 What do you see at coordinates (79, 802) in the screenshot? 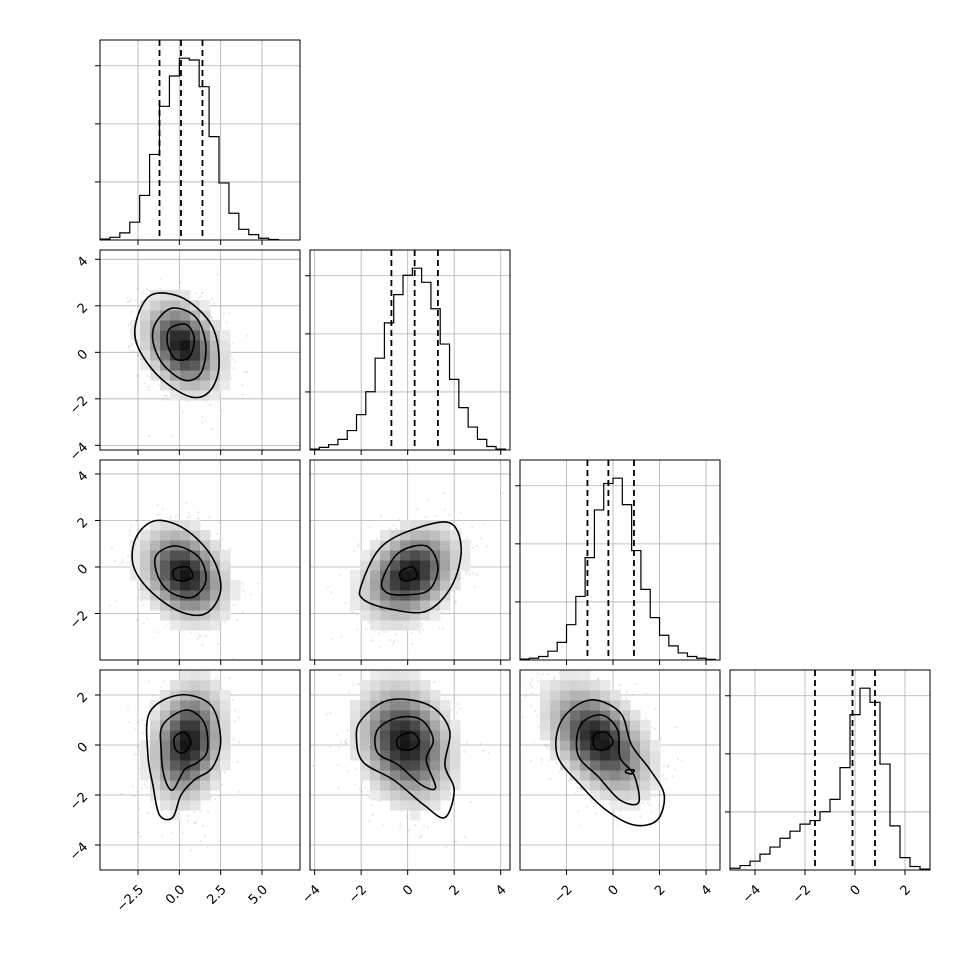
I see `y-tick-label: −2` at bounding box center [79, 802].